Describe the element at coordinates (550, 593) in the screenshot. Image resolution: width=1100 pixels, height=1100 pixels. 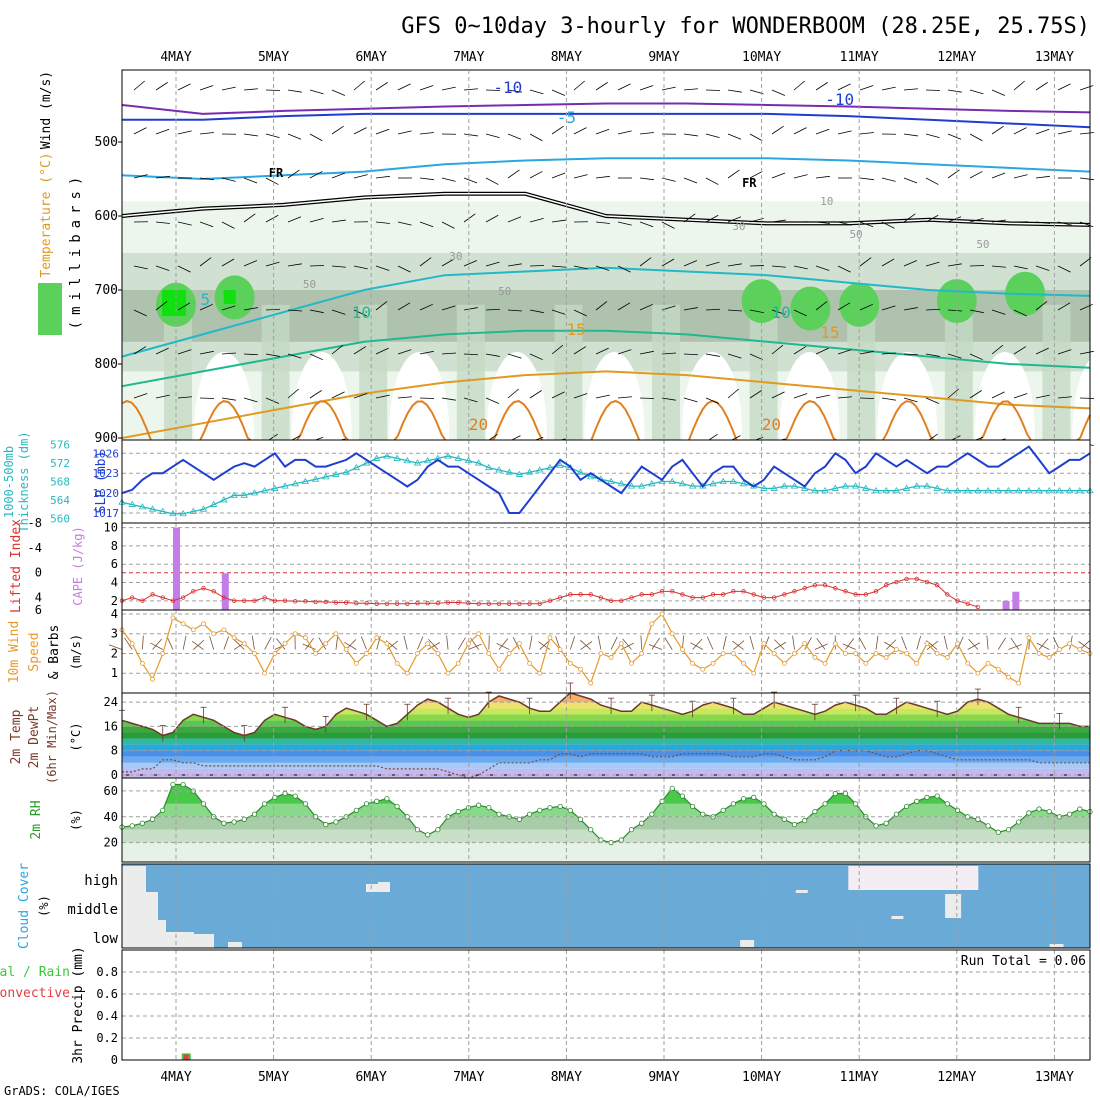
I see `li-line` at that location.